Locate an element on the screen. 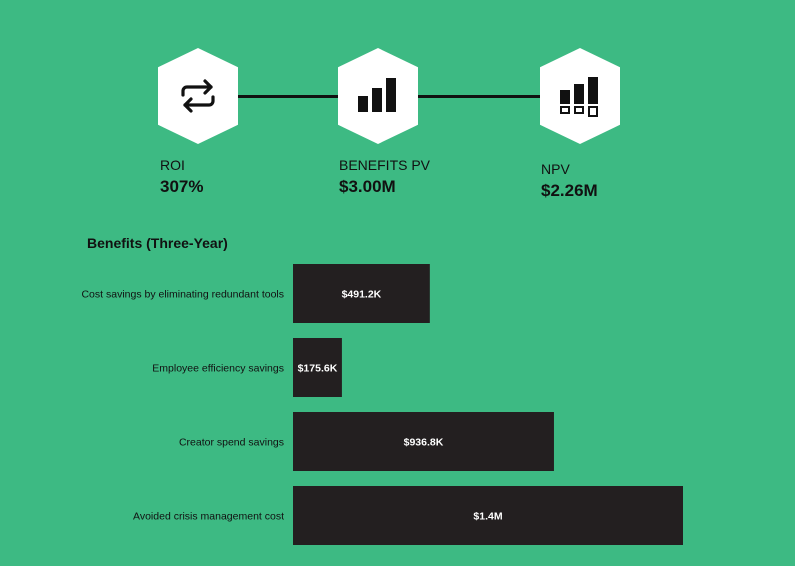  metric-roi: ROI 307% is located at coordinates (181, 177).